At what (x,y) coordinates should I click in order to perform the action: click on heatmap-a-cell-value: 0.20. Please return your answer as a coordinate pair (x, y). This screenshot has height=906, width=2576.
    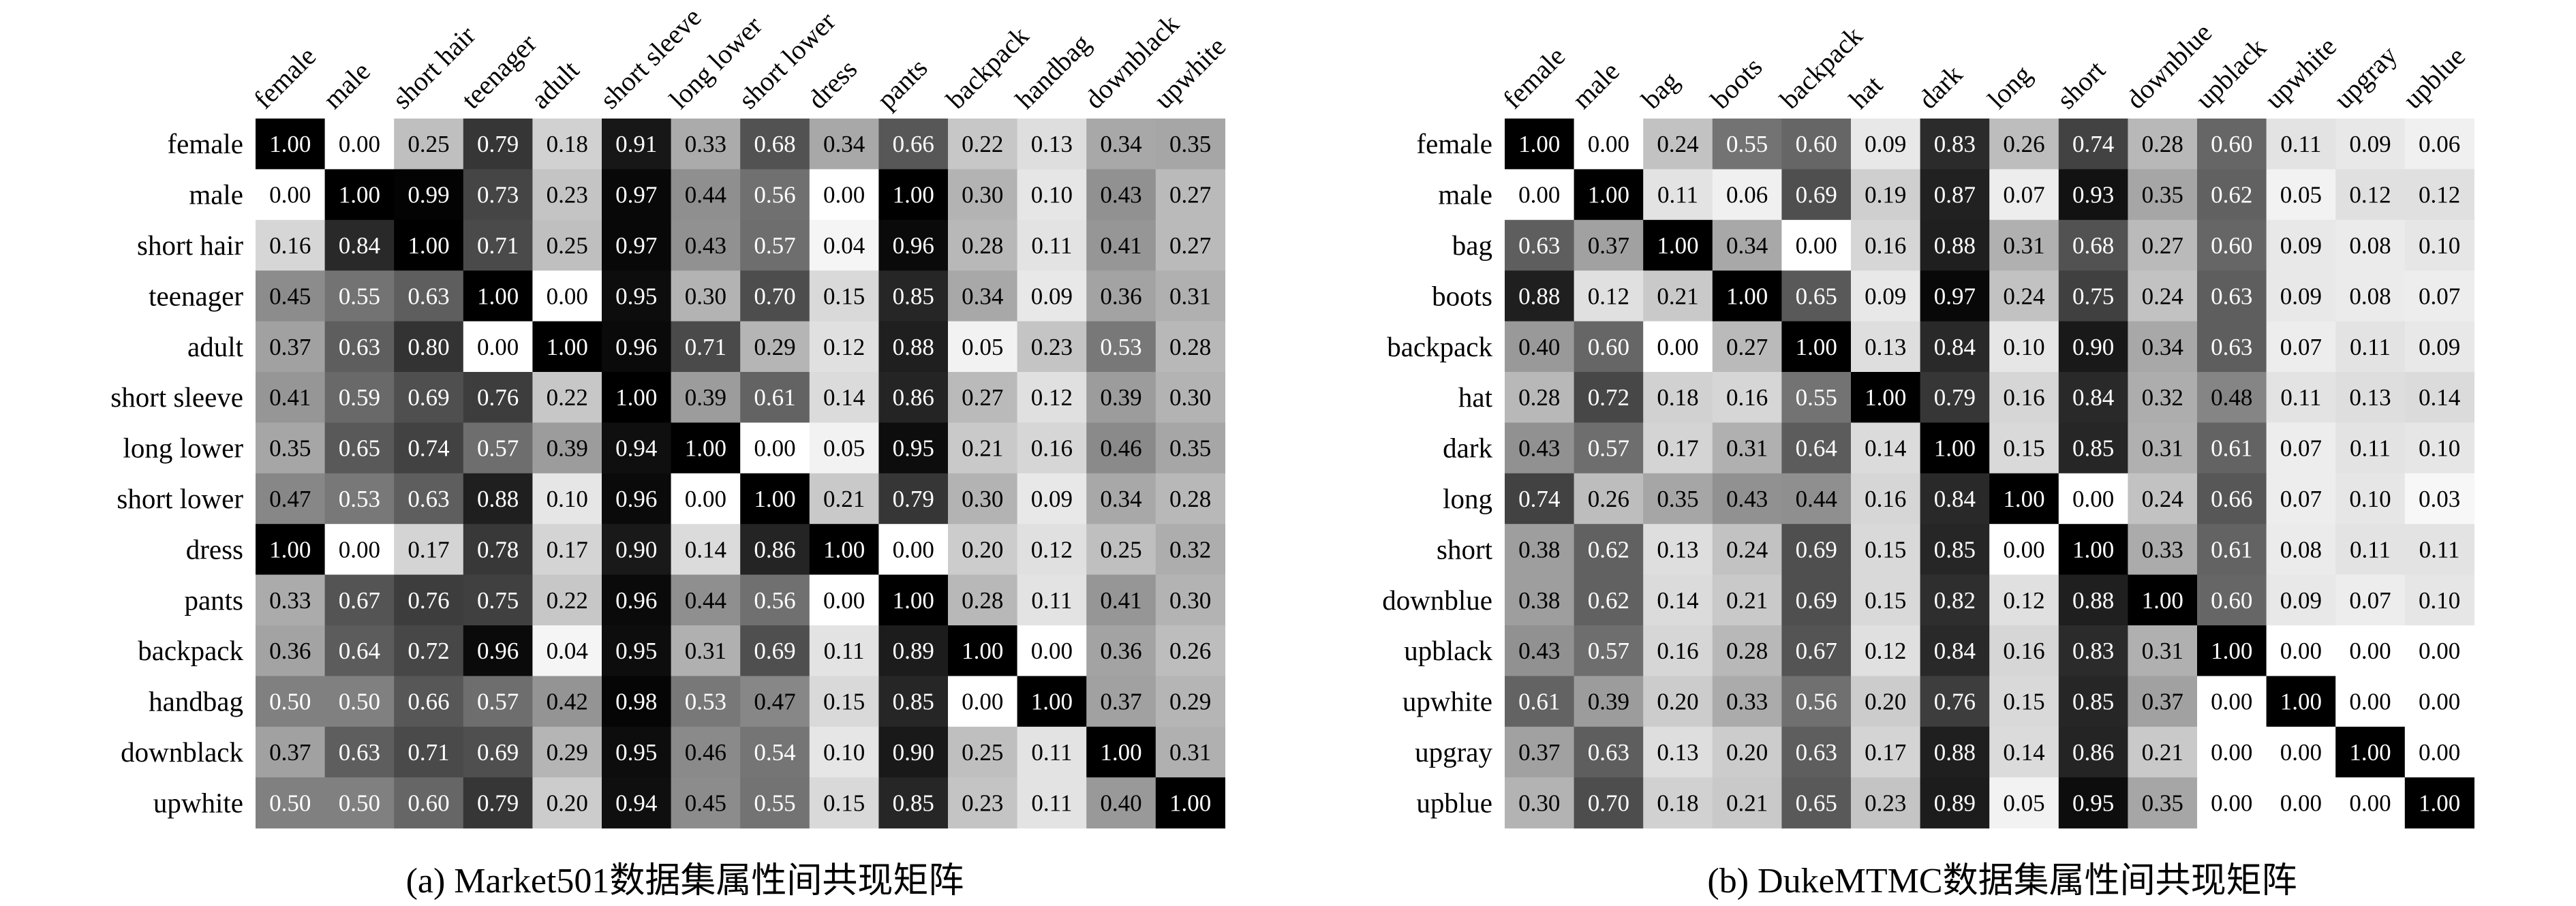
    Looking at the image, I should click on (982, 549).